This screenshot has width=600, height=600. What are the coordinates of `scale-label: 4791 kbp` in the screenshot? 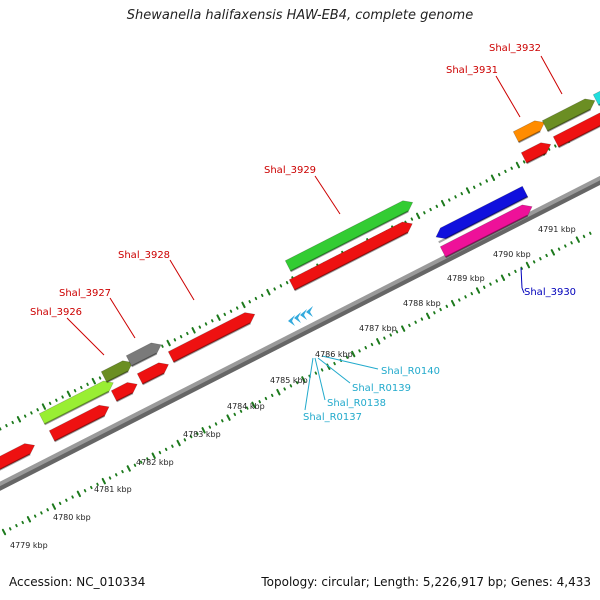 It's located at (557, 229).